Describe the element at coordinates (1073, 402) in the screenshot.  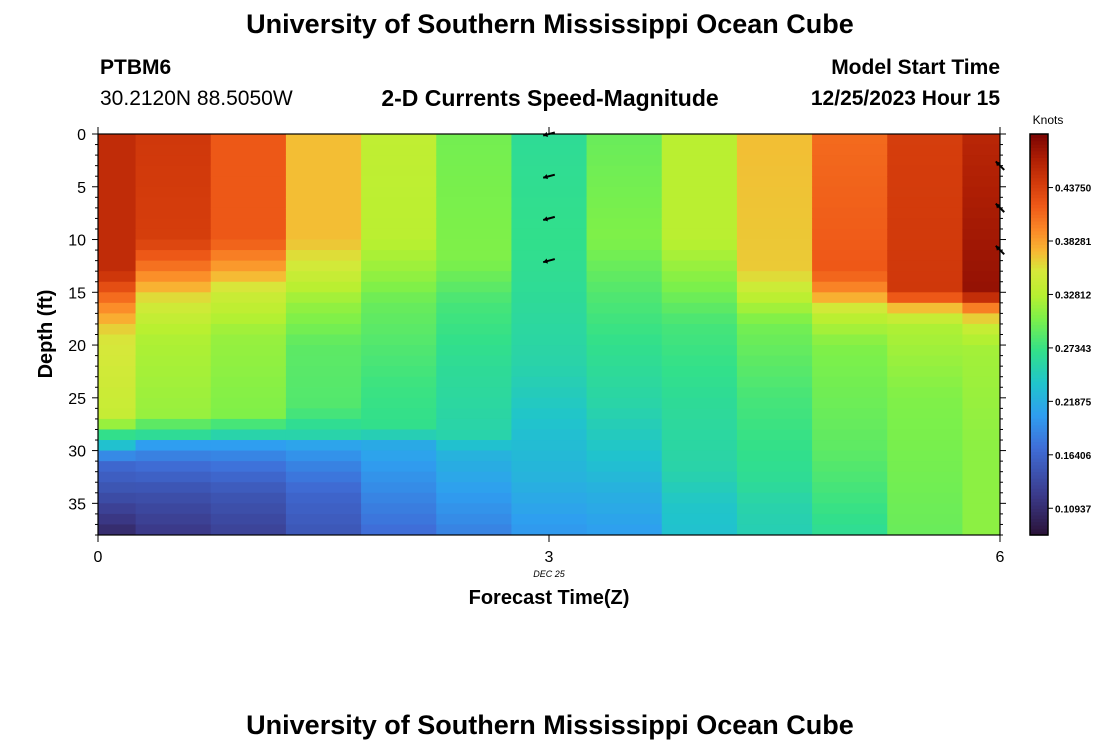
I see `colorbar-tick-label: 0.21875` at that location.